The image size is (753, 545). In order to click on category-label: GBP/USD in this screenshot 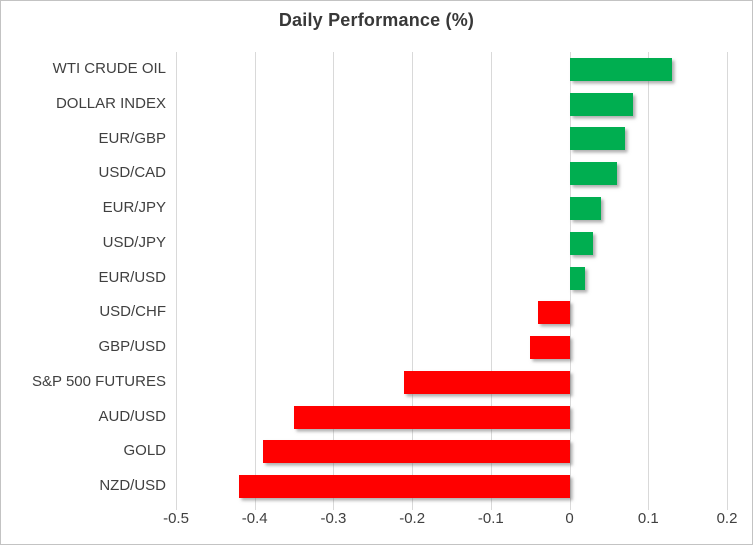, I will do `click(132, 347)`.